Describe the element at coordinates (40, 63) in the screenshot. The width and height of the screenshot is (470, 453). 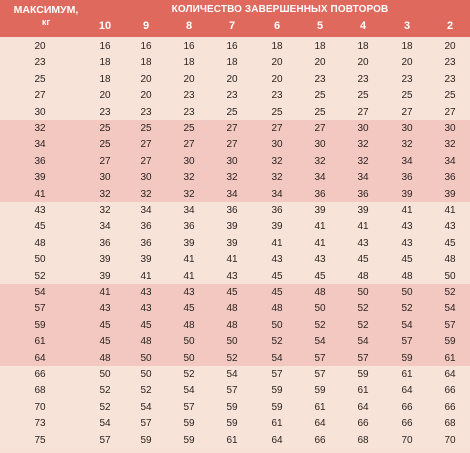
I see `max-weight-cell: 23` at that location.